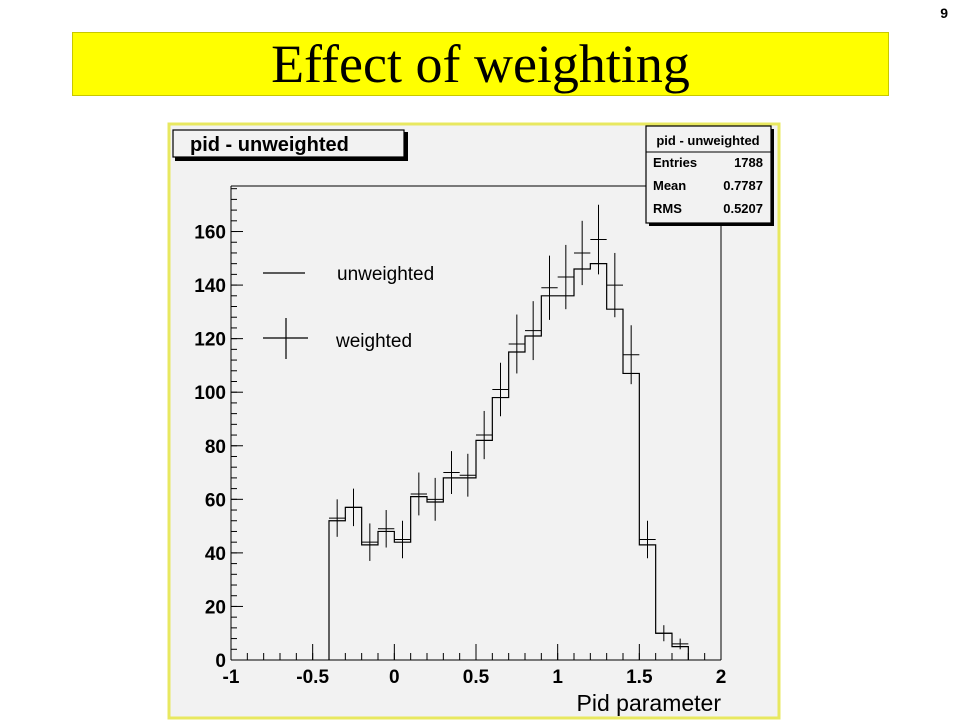  I want to click on x-tick-label: 0.5, so click(476, 677).